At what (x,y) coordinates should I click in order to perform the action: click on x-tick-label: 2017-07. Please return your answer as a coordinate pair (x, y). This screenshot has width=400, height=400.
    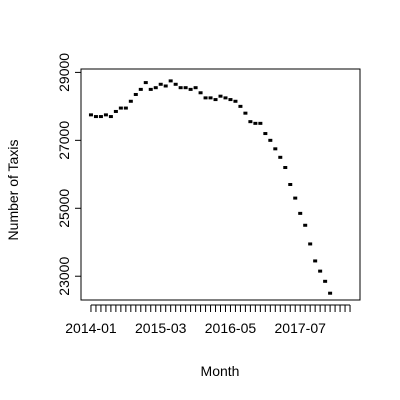
    Looking at the image, I should click on (301, 328).